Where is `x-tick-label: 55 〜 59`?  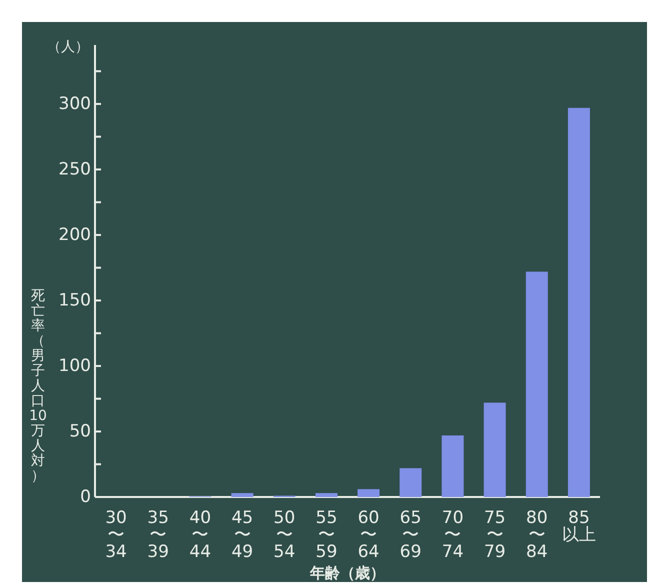 x-tick-label: 55 〜 59 is located at coordinates (327, 535).